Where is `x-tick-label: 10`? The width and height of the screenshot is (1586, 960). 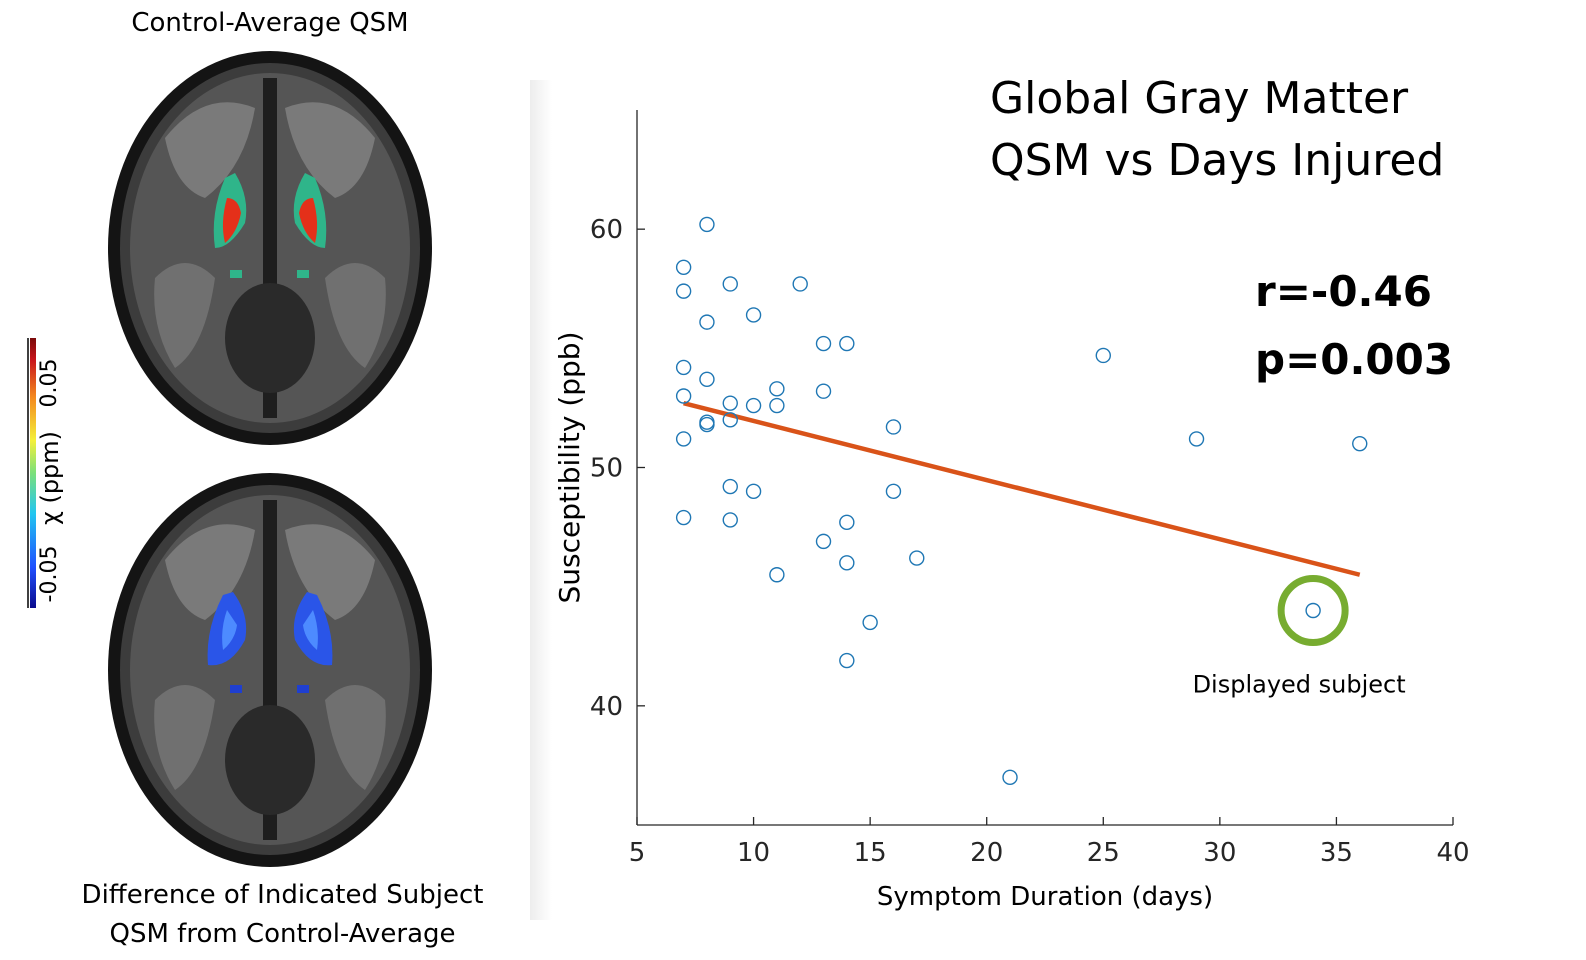 x-tick-label: 10 is located at coordinates (753, 853).